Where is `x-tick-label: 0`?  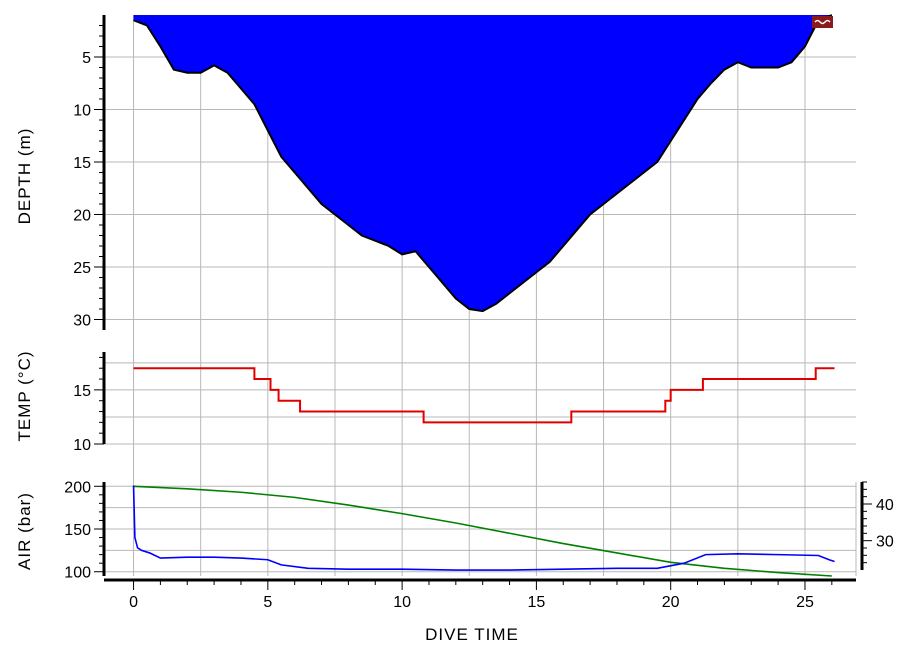 x-tick-label: 0 is located at coordinates (133, 602).